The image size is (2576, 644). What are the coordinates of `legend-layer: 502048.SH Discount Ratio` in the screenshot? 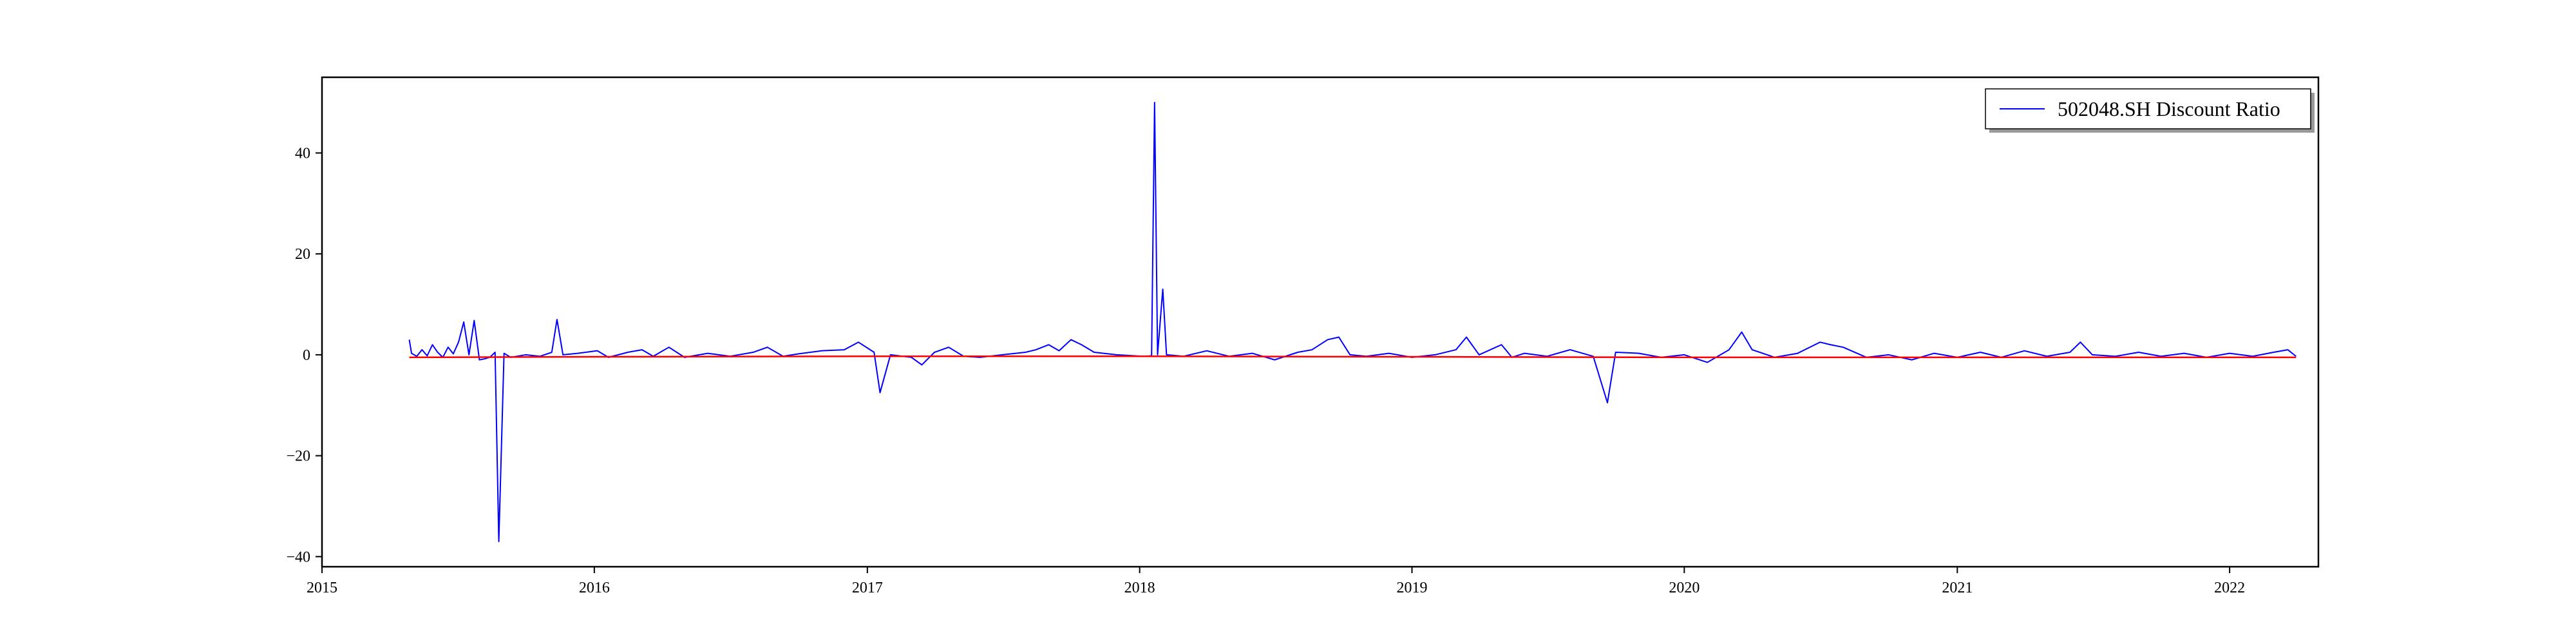 It's located at (2150, 111).